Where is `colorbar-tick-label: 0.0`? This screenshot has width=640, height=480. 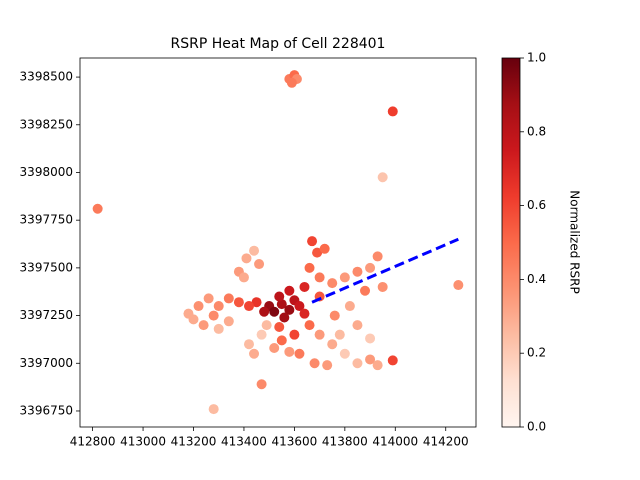
colorbar-tick-label: 0.0 is located at coordinates (536, 427).